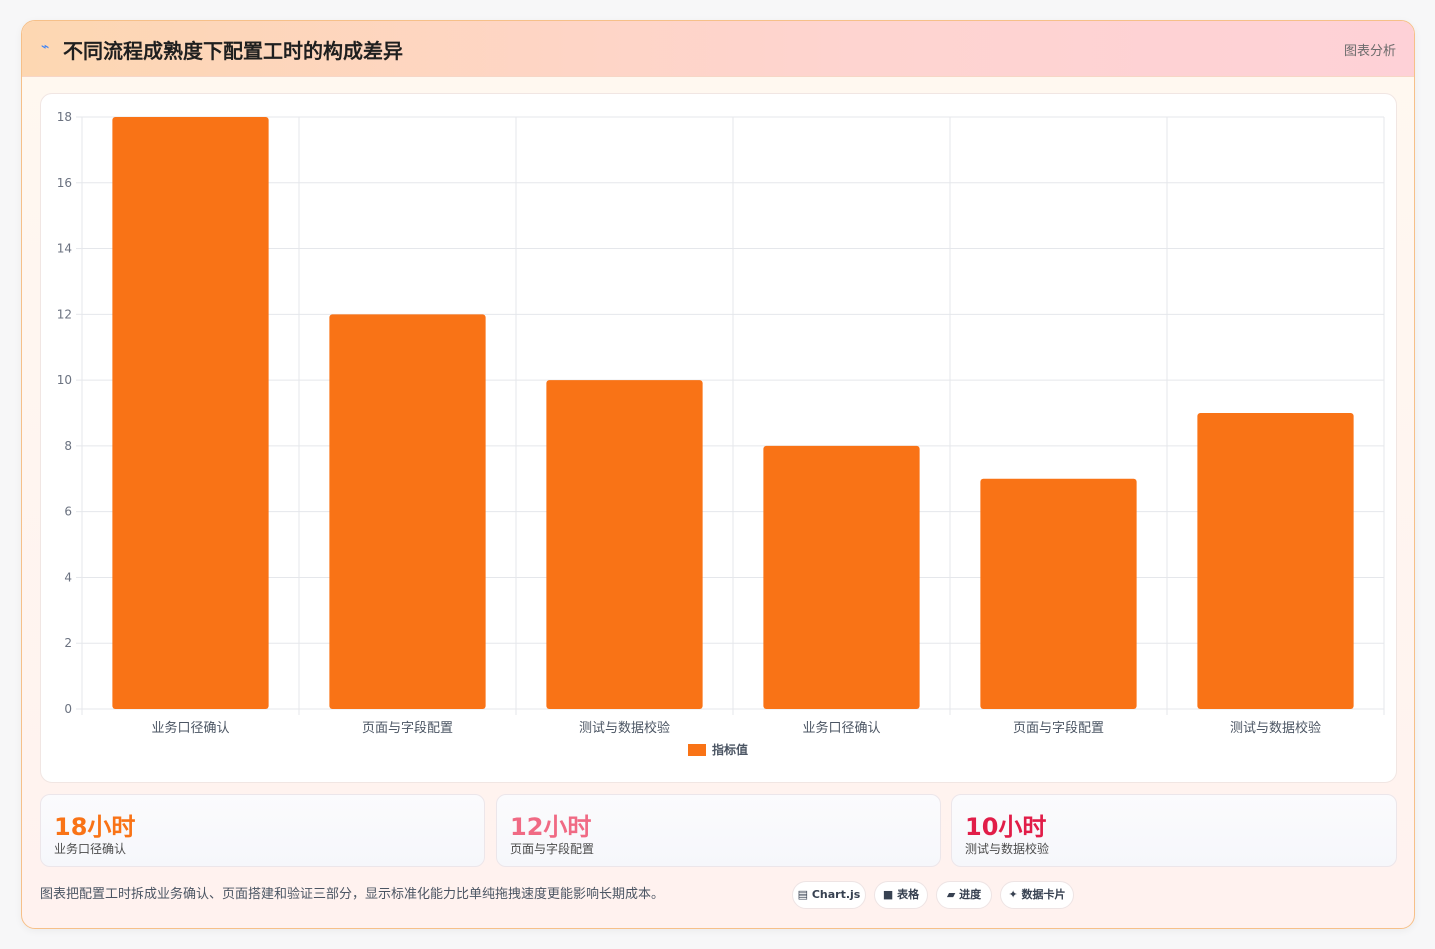 The height and width of the screenshot is (949, 1435). What do you see at coordinates (551, 827) in the screenshot?
I see `stat-value: 12小时` at bounding box center [551, 827].